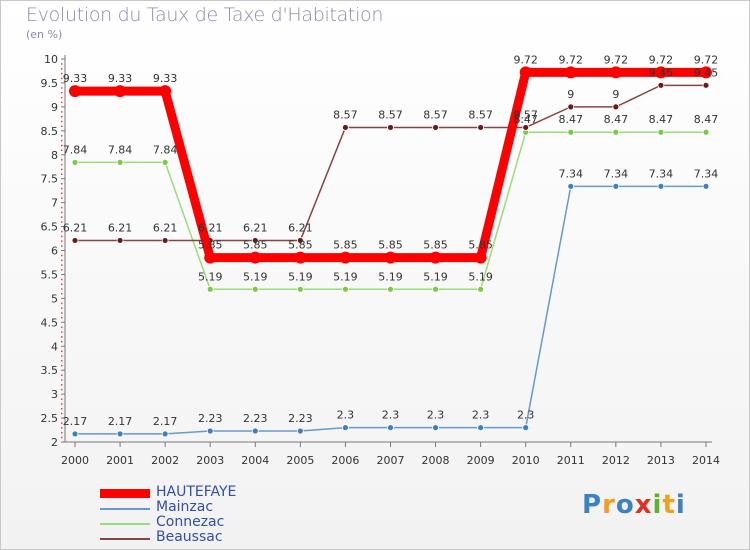 Image resolution: width=750 pixels, height=550 pixels. What do you see at coordinates (196, 492) in the screenshot?
I see `legend-label: HAUTEFAYE` at bounding box center [196, 492].